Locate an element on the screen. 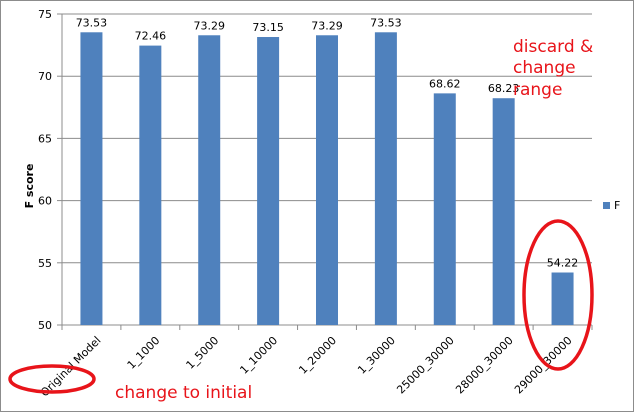 The height and width of the screenshot is (412, 634). annotation-discard: discard & change range is located at coordinates (553, 68).